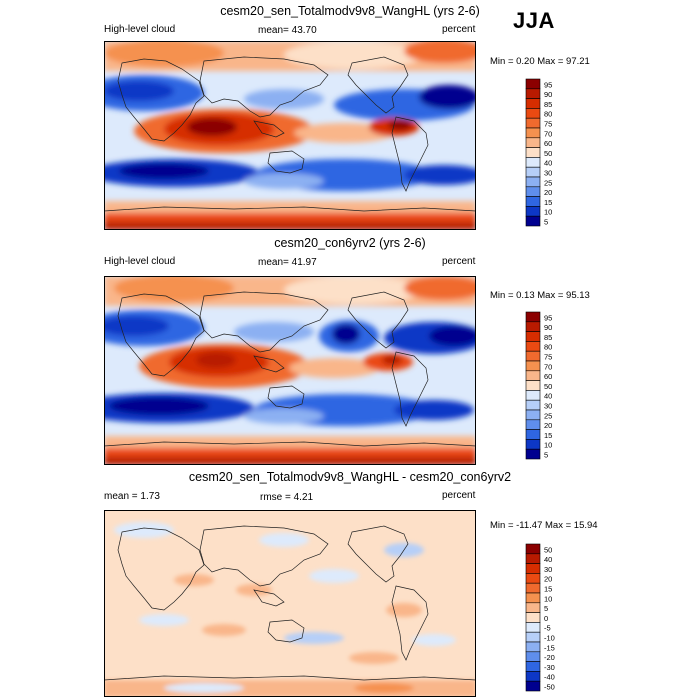 This screenshot has width=700, height=700. Describe the element at coordinates (548, 425) in the screenshot. I see `panel-2-colorbar-tick-label: 20` at that location.